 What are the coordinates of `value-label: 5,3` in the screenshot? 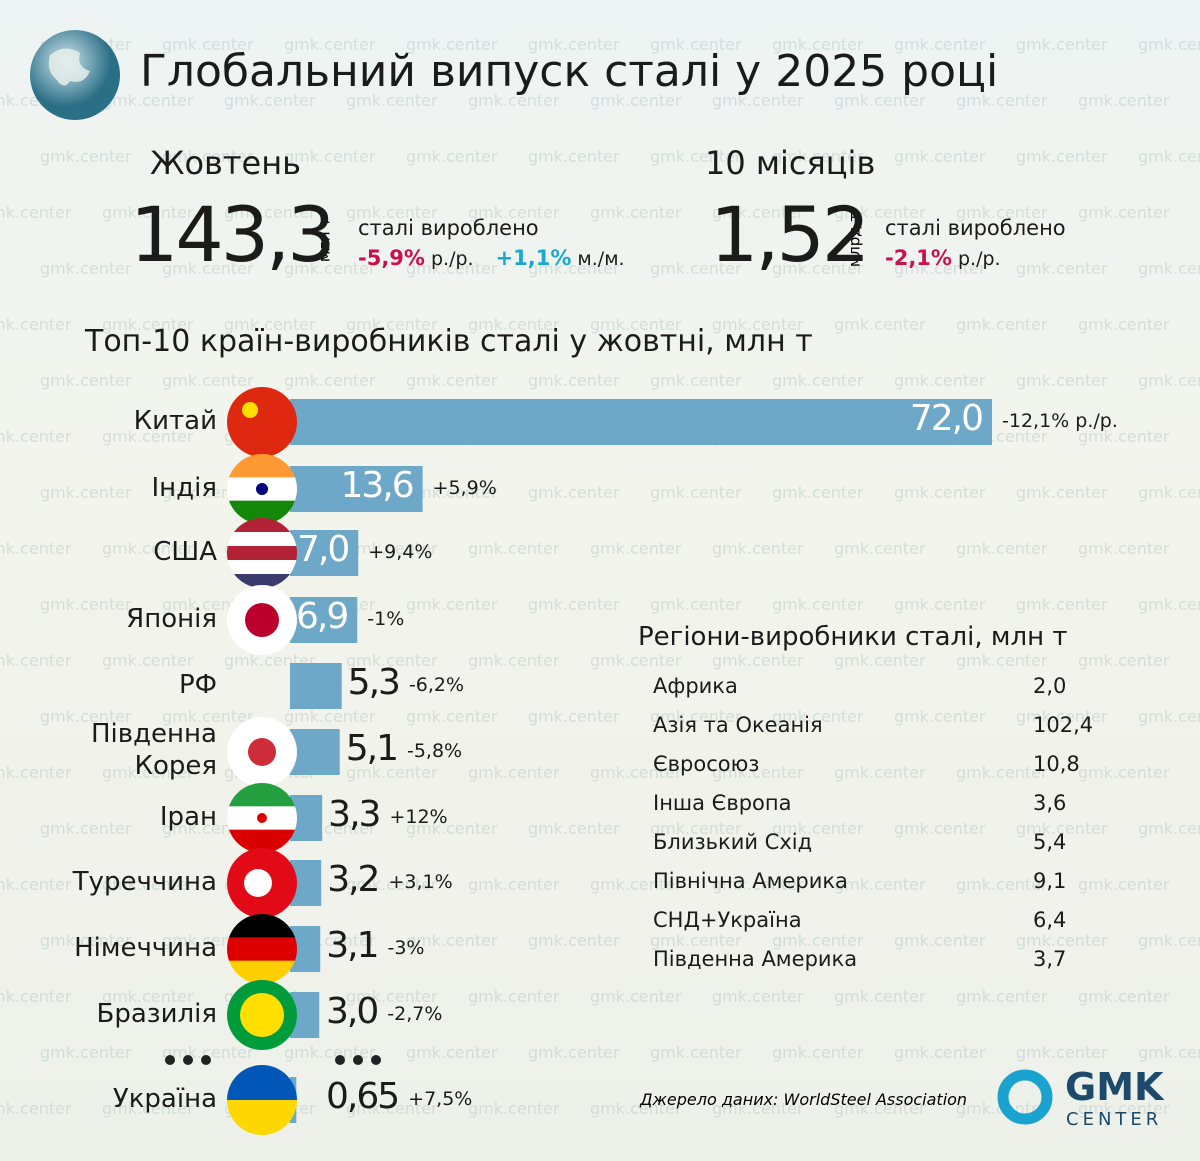 It's located at (374, 682).